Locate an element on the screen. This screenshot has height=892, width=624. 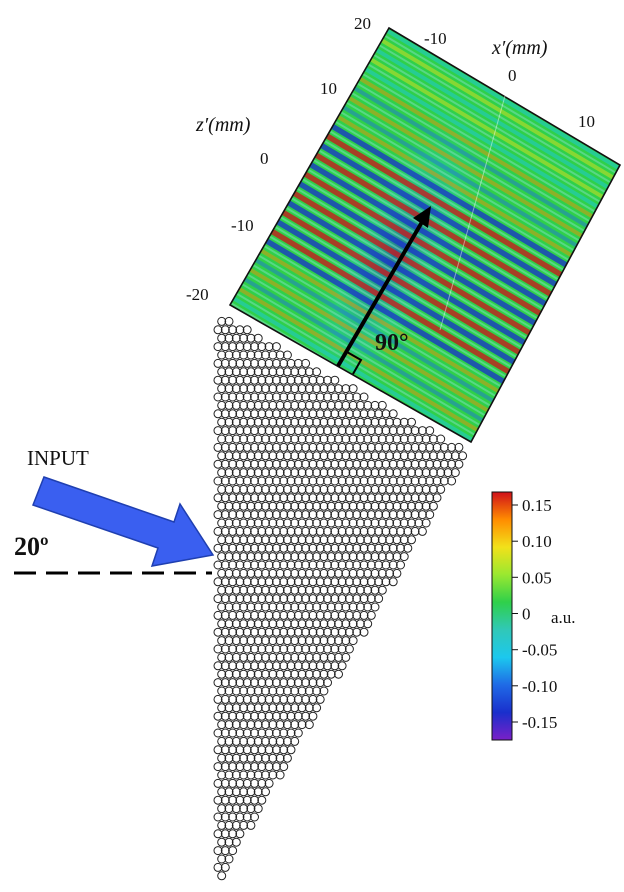
x-tick-label: 0 is located at coordinates (512, 75).